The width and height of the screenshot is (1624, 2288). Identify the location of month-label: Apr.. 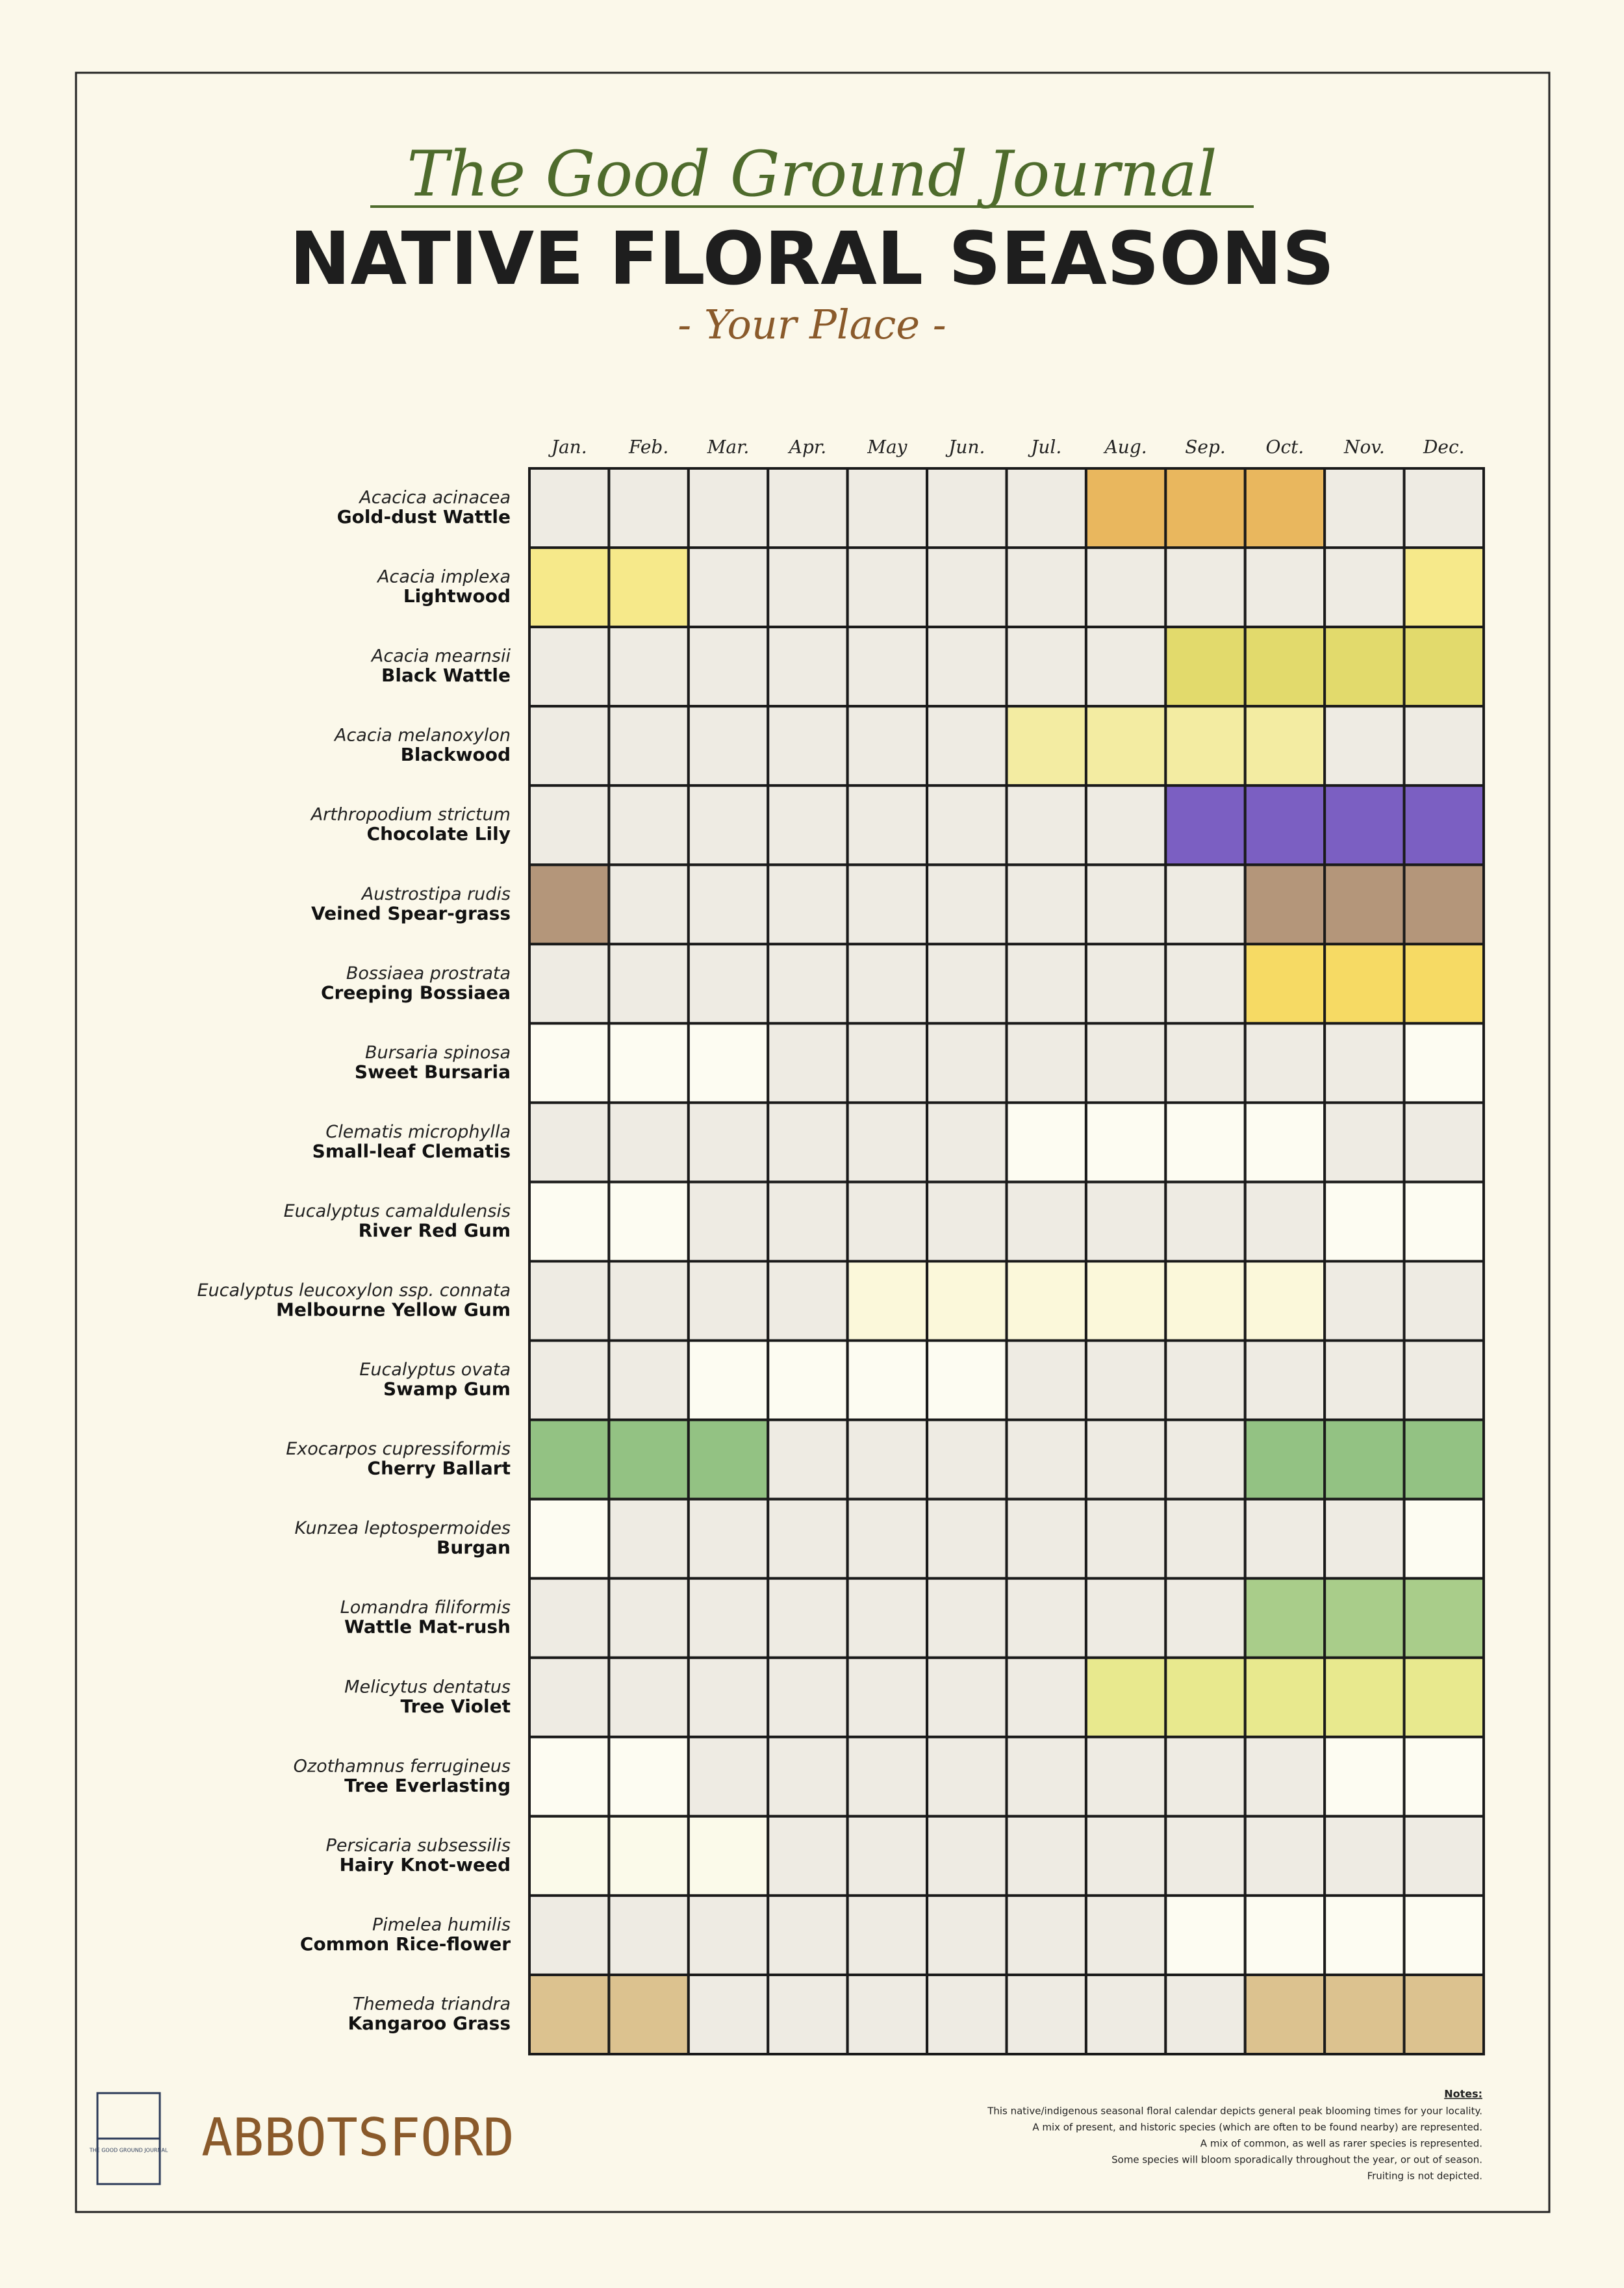
(806, 447).